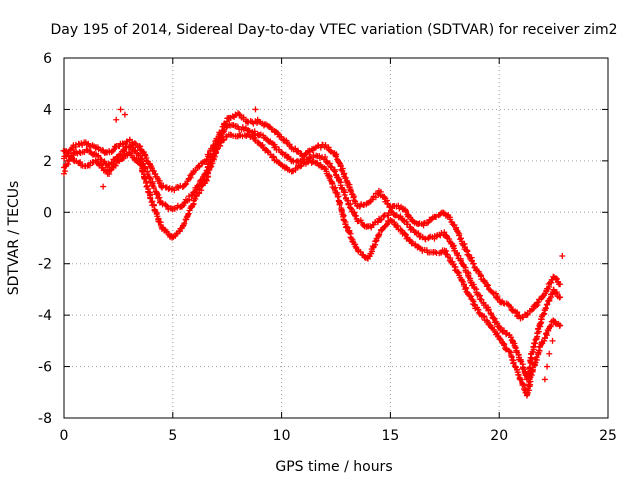 This screenshot has height=480, width=640. Describe the element at coordinates (390, 436) in the screenshot. I see `x-tick-label: 15` at that location.